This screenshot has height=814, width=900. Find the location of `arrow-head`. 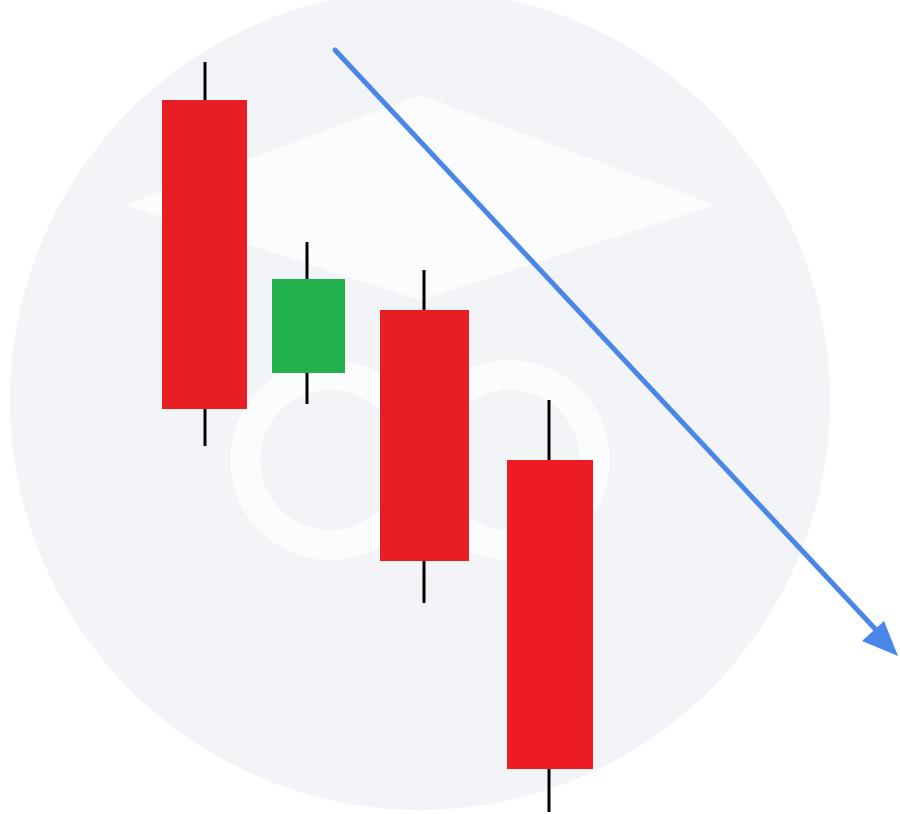

arrow-head is located at coordinates (880, 638).